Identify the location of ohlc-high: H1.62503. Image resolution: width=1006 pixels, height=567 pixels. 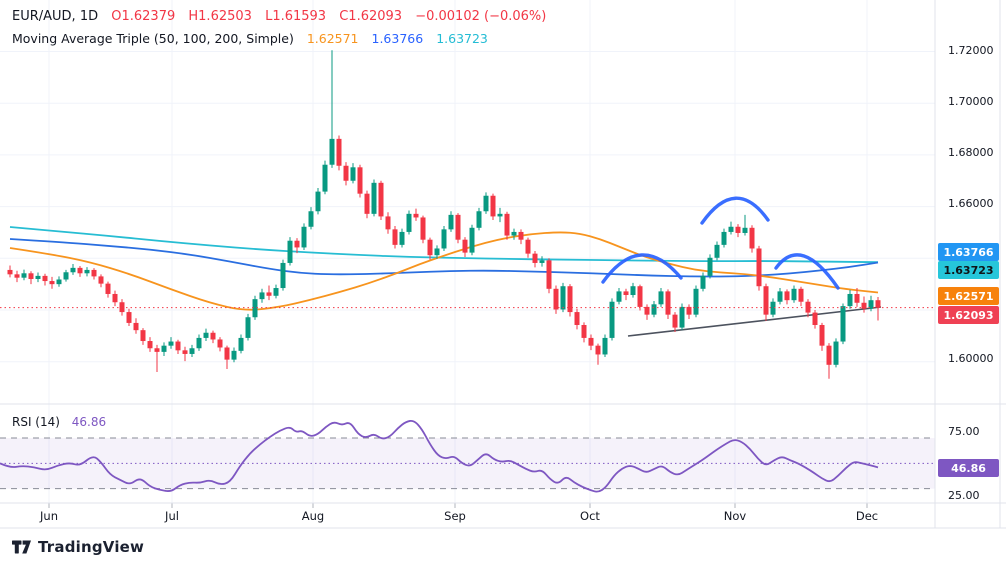
(220, 16).